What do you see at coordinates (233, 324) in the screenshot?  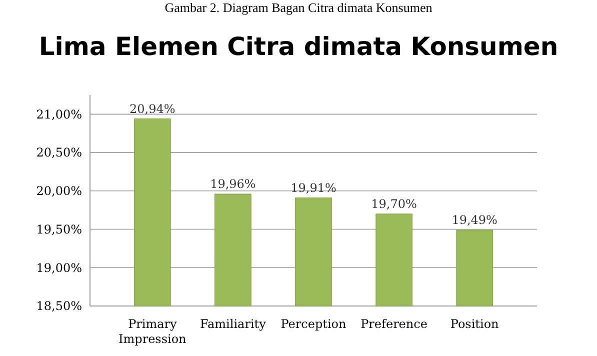 I see `x-tick-label: Familiarity` at bounding box center [233, 324].